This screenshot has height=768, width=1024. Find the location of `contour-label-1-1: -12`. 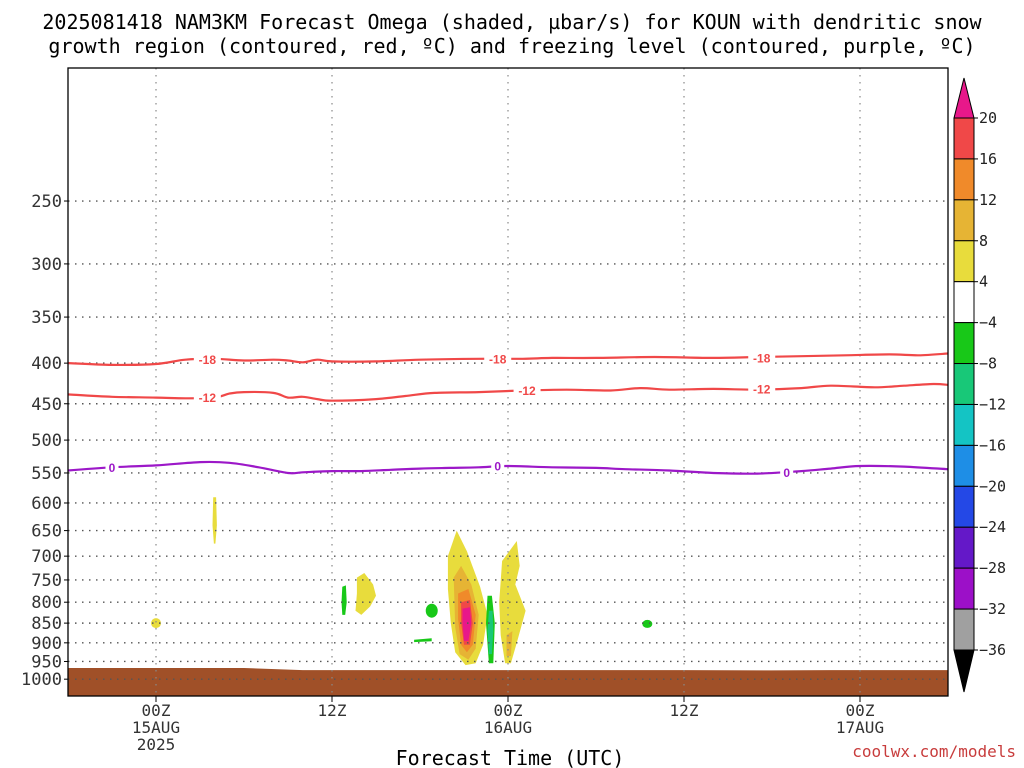

contour-label-1-1: -12 is located at coordinates (527, 391).